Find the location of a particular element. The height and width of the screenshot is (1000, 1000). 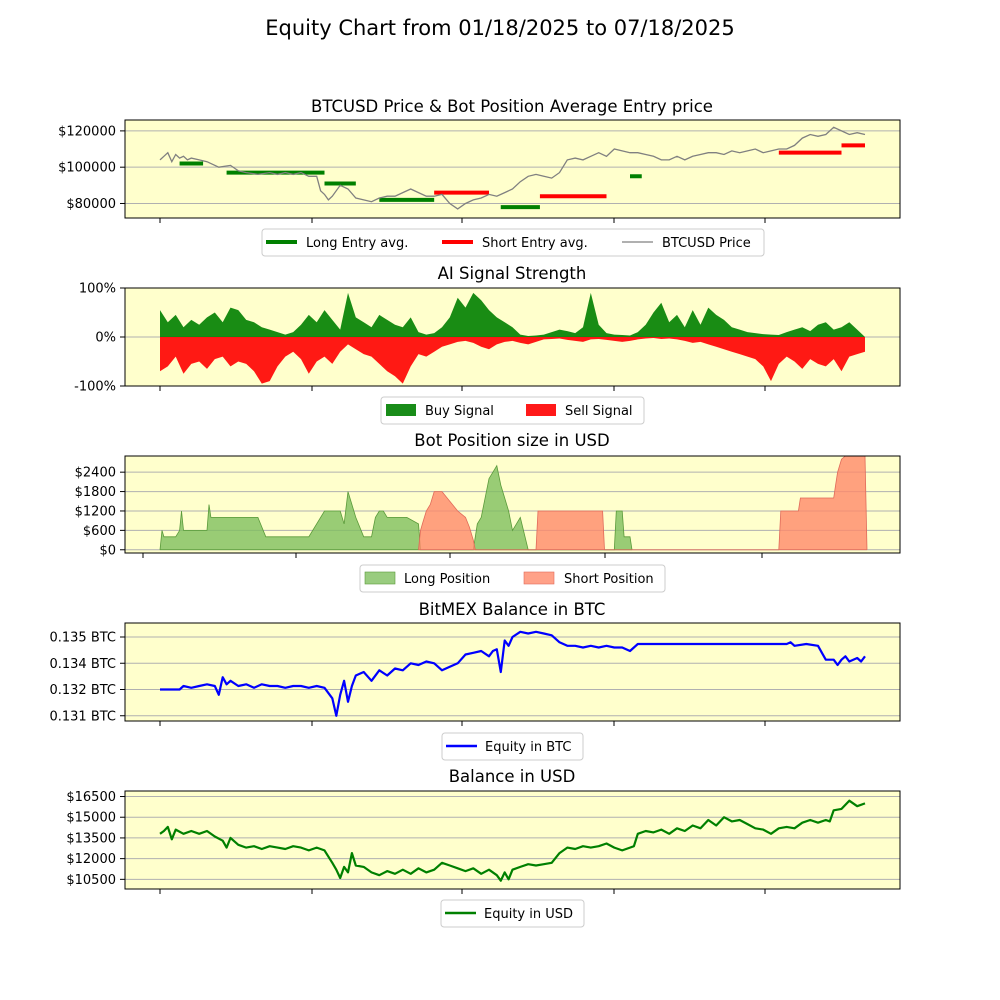

panel-btc-border is located at coordinates (512, 672).